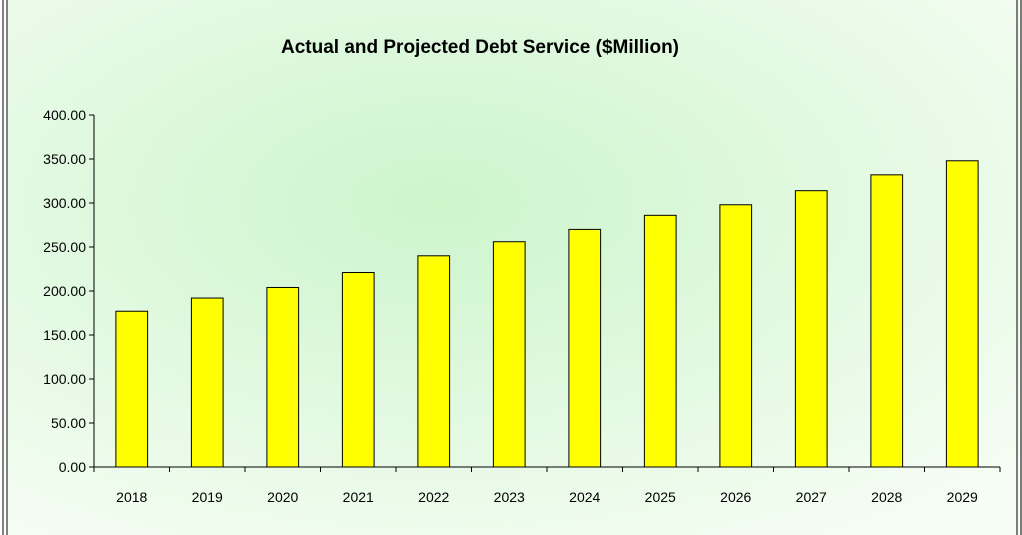  Describe the element at coordinates (64, 115) in the screenshot. I see `y-tick-label: 400.00` at that location.